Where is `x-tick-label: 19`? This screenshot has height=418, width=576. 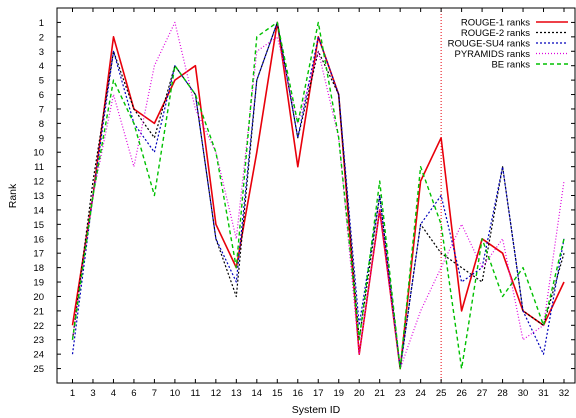
x-tick-label: 19 is located at coordinates (338, 393).